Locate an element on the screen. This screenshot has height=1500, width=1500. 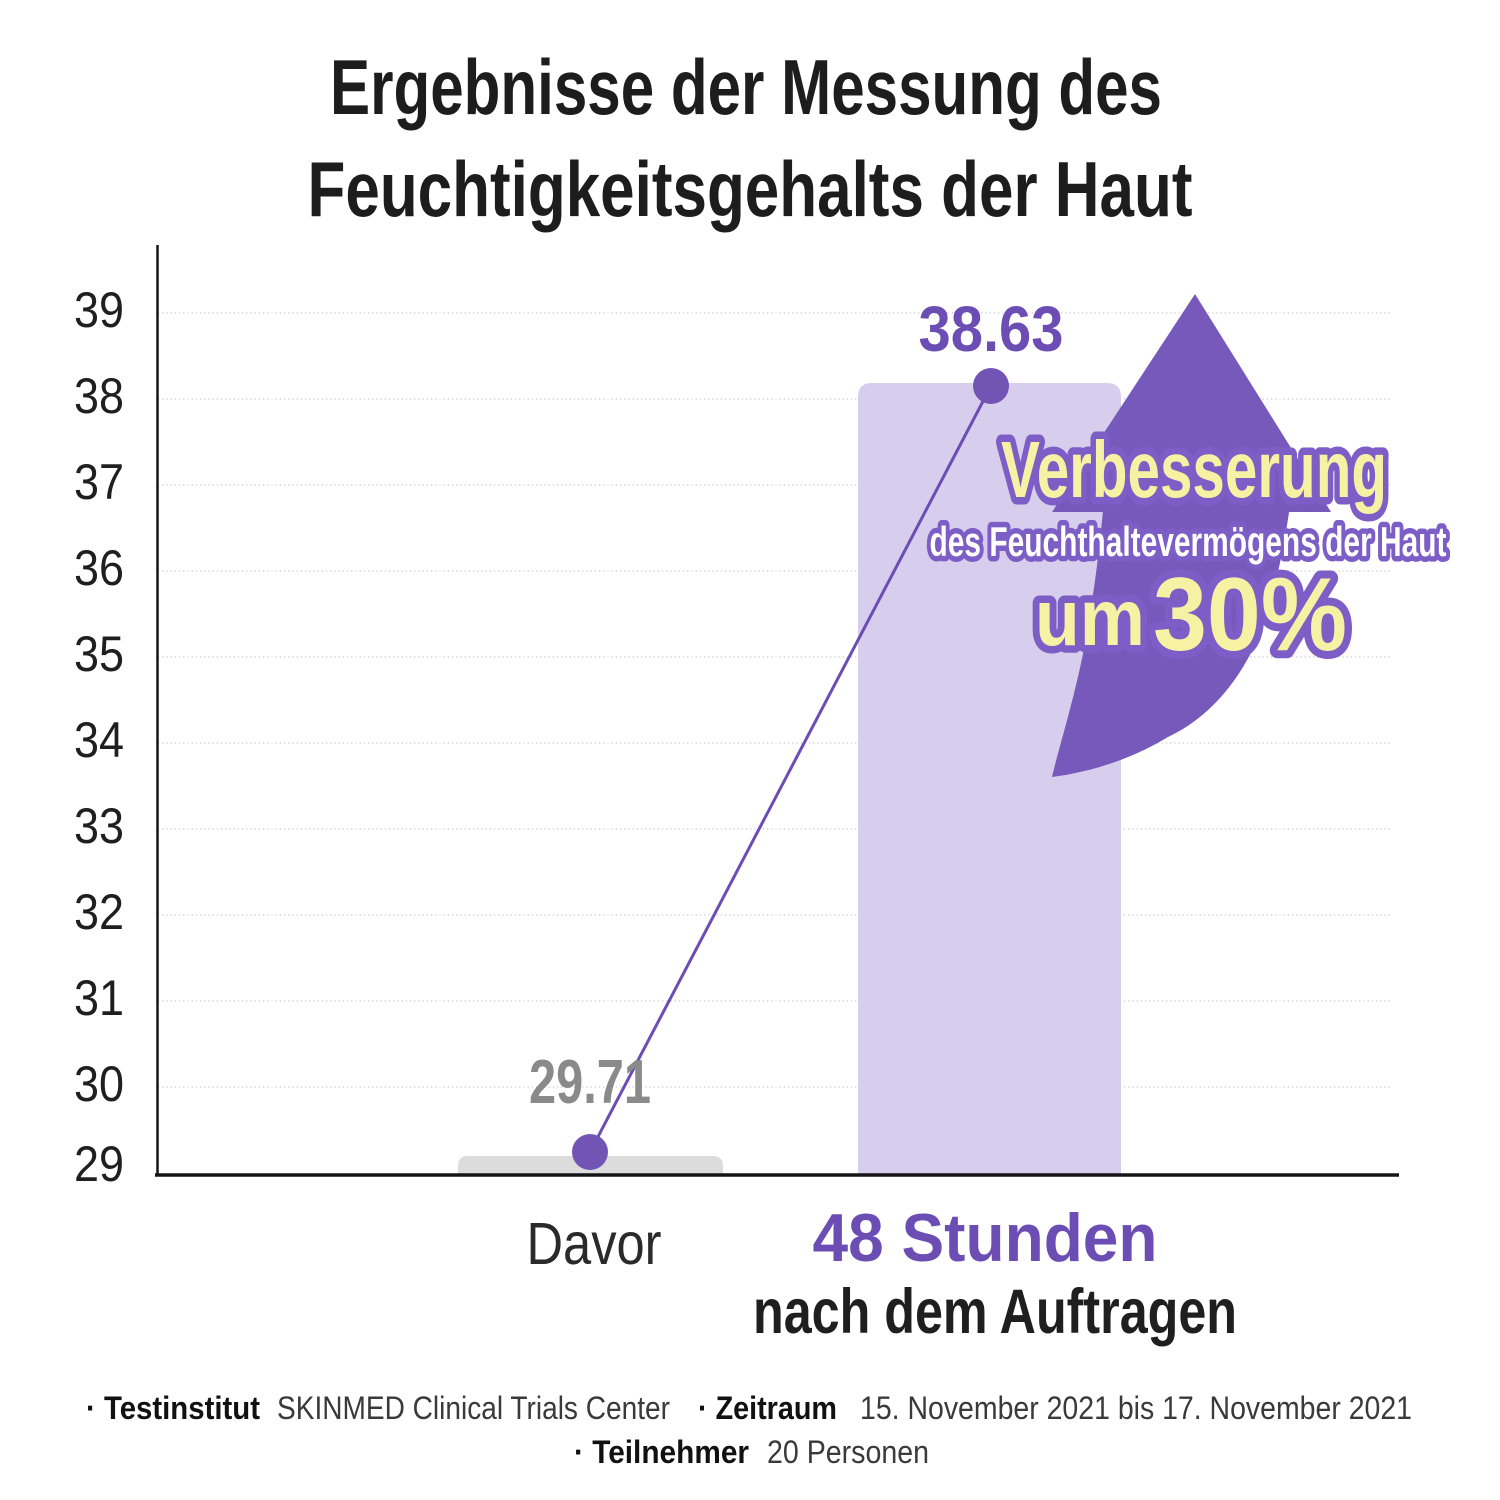
svg-text: · Zeitraum is located at coordinates (767, 1408).